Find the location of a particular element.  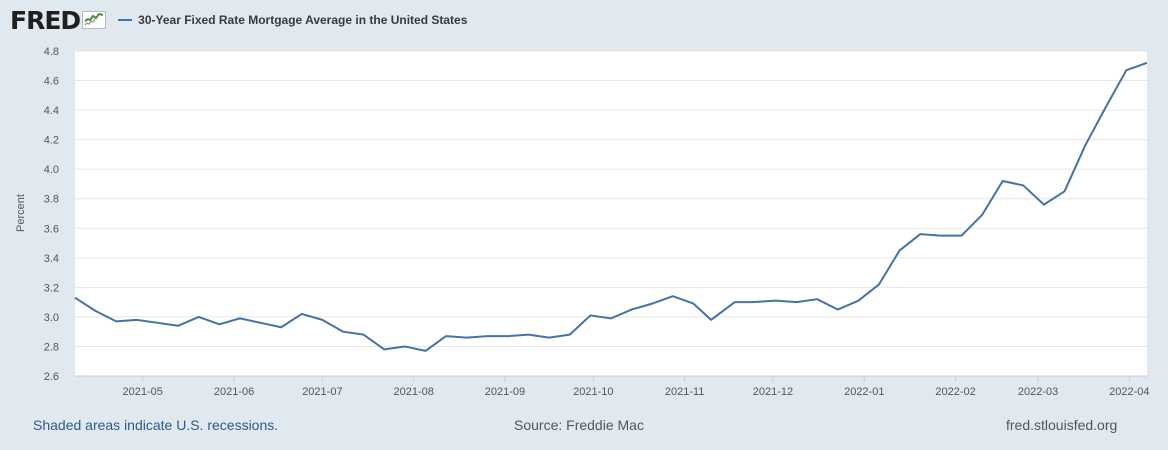

y-tick-label: 4.0 is located at coordinates (51, 170).